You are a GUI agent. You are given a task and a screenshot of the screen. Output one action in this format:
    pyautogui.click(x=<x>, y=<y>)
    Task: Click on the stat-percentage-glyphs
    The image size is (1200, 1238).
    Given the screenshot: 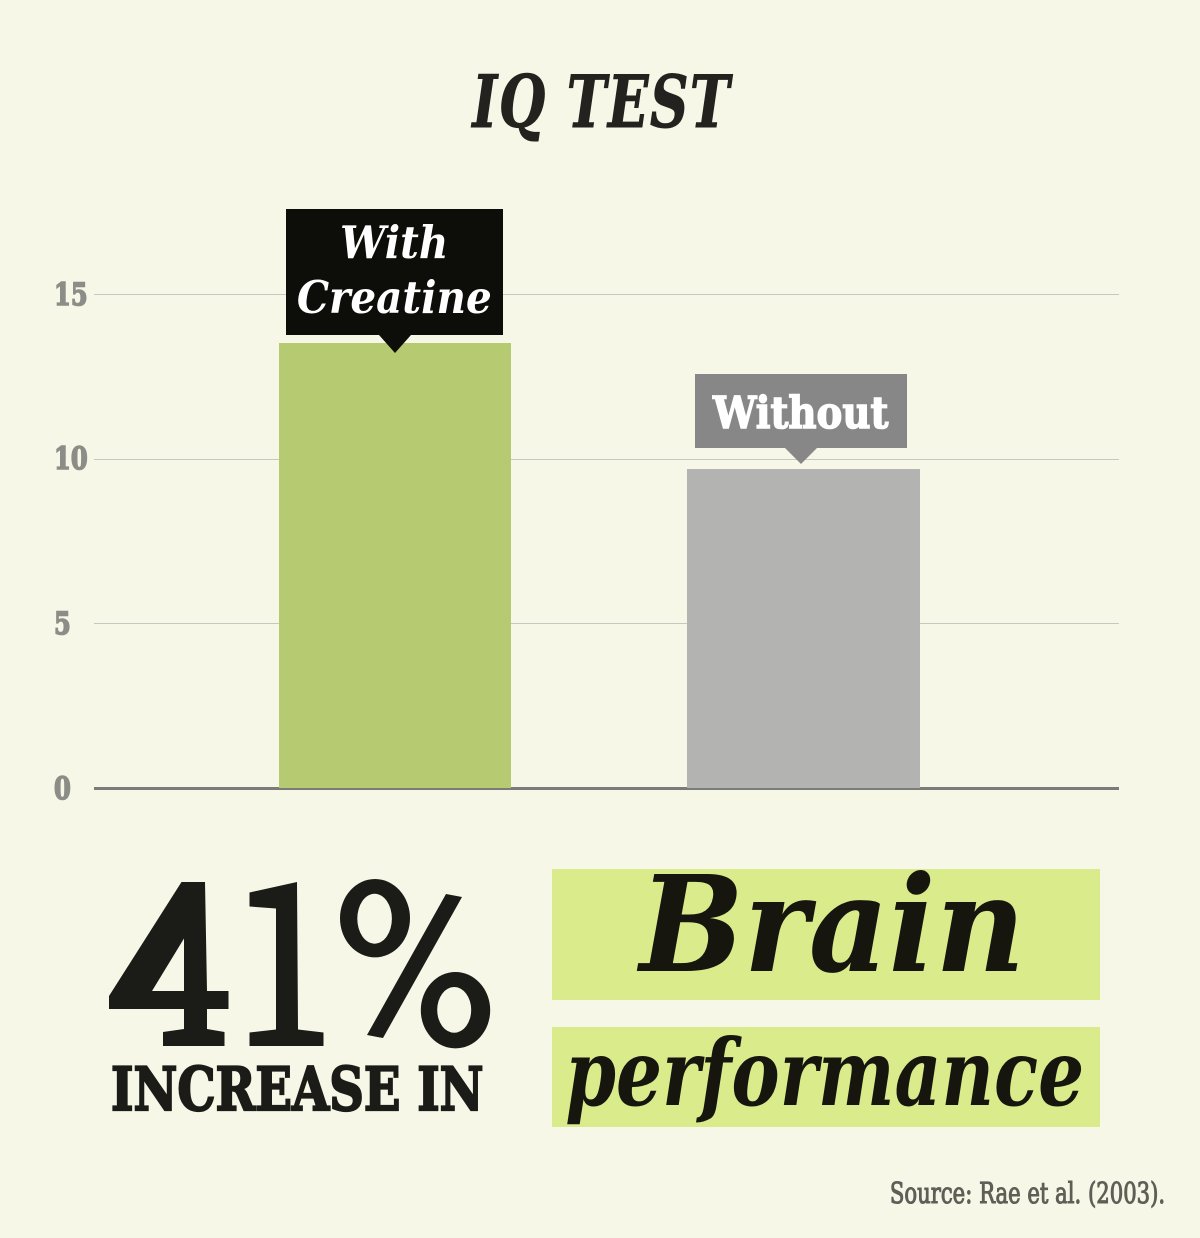 What is the action you would take?
    pyautogui.click(x=300, y=964)
    